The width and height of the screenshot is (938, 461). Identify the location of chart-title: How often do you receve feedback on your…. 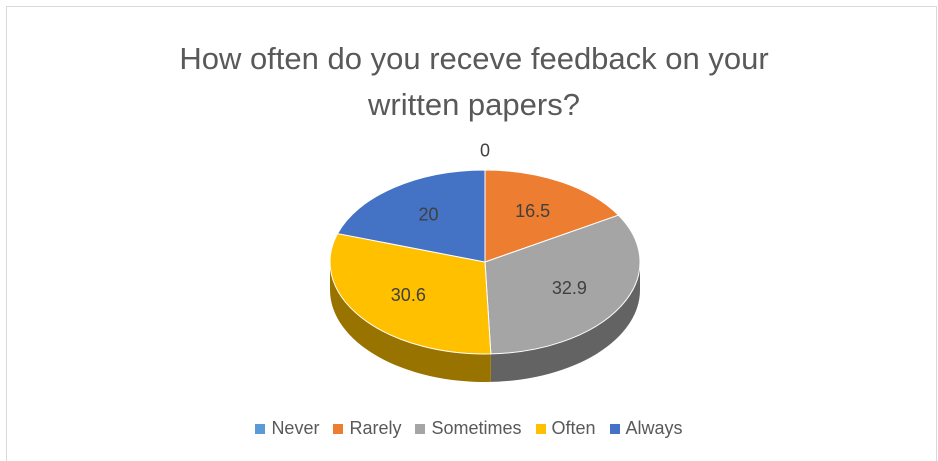
(474, 81).